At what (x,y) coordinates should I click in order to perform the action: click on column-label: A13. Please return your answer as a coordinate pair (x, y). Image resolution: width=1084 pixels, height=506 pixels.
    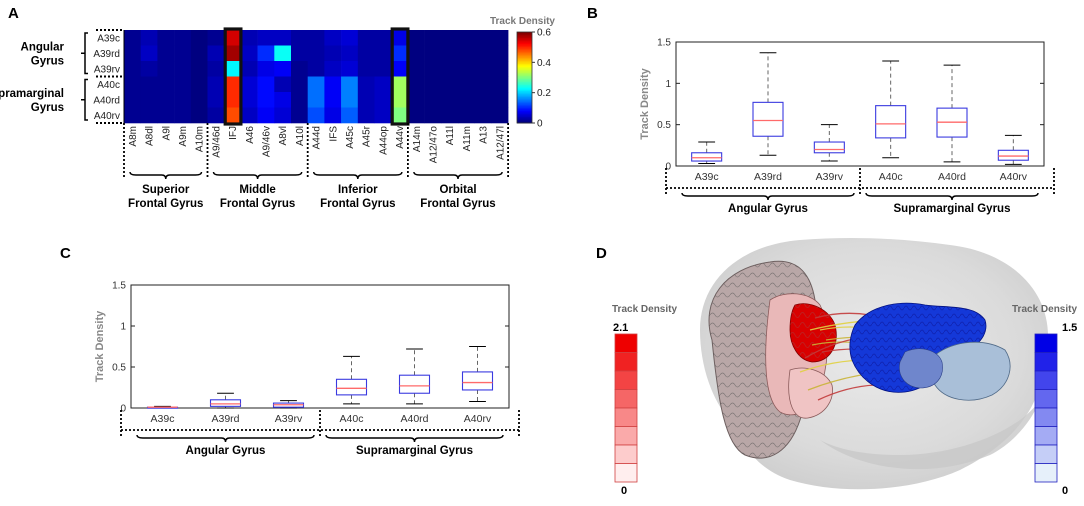
    Looking at the image, I should click on (484, 135).